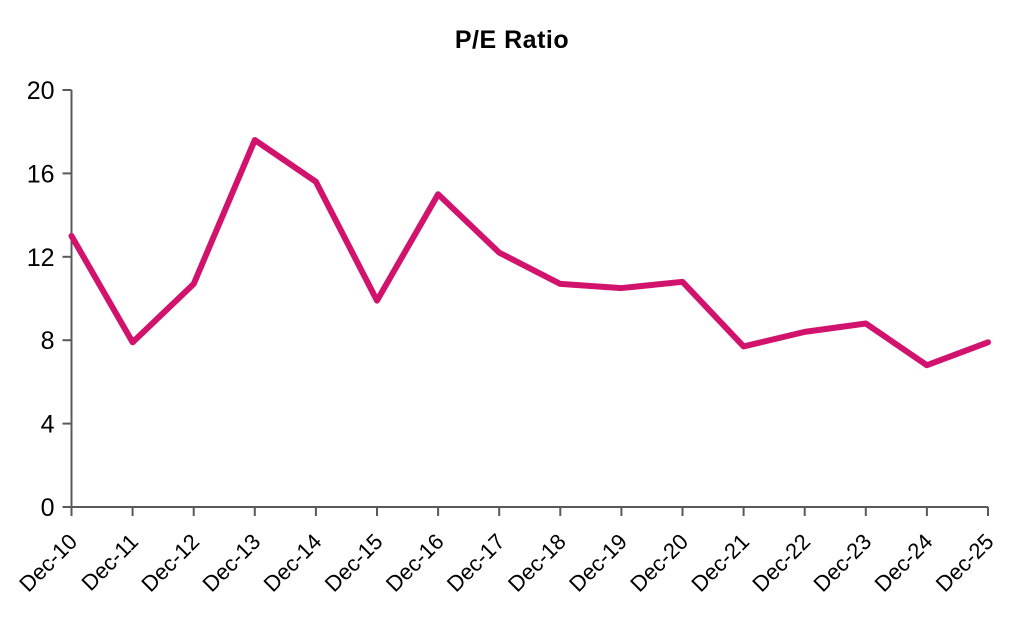  What do you see at coordinates (48, 341) in the screenshot?
I see `y-axis-tick-label: 8` at bounding box center [48, 341].